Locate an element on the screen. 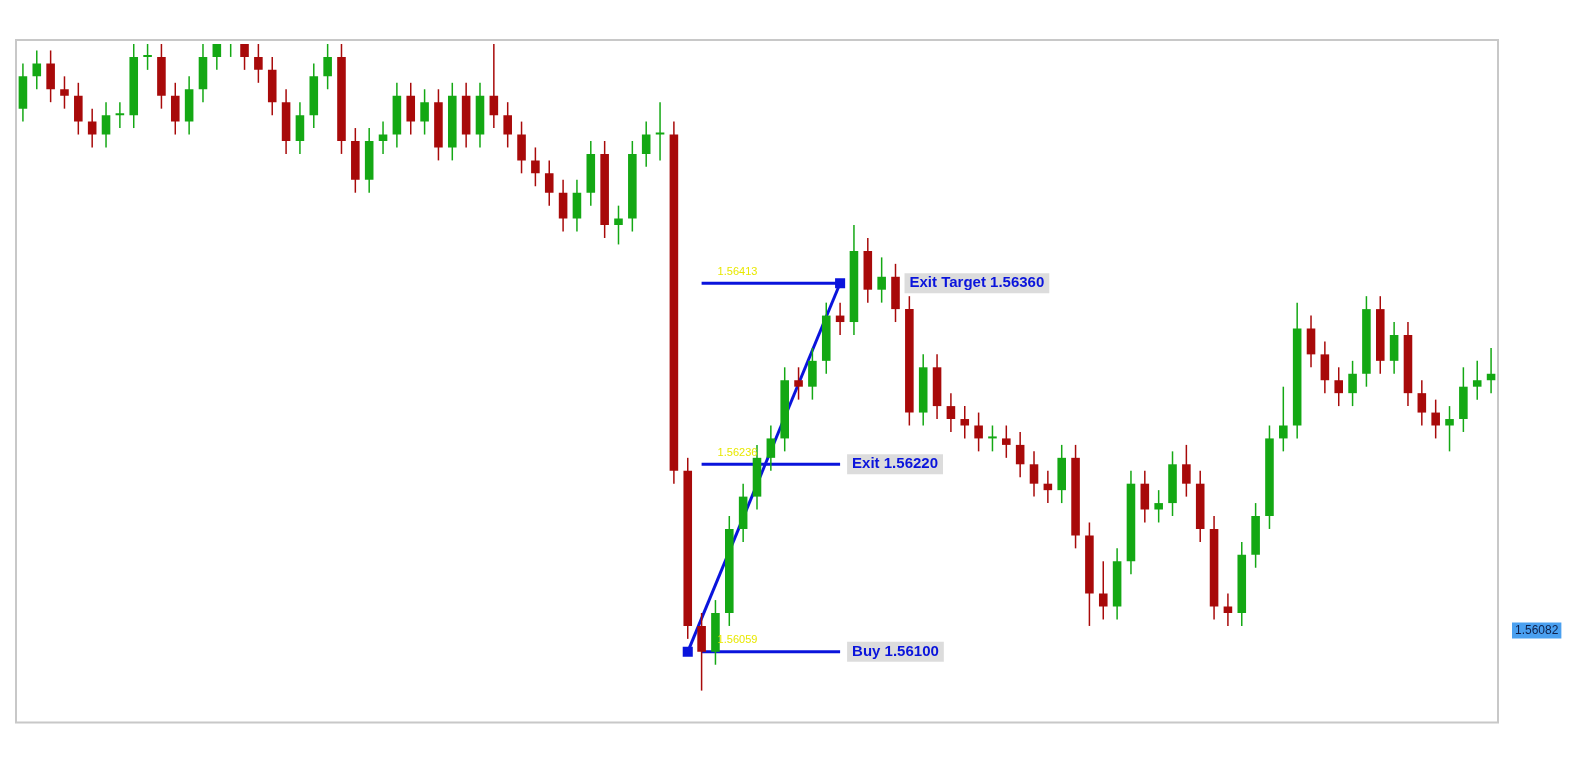 The height and width of the screenshot is (771, 1581). annotation: 1.56413 is located at coordinates (737, 270).